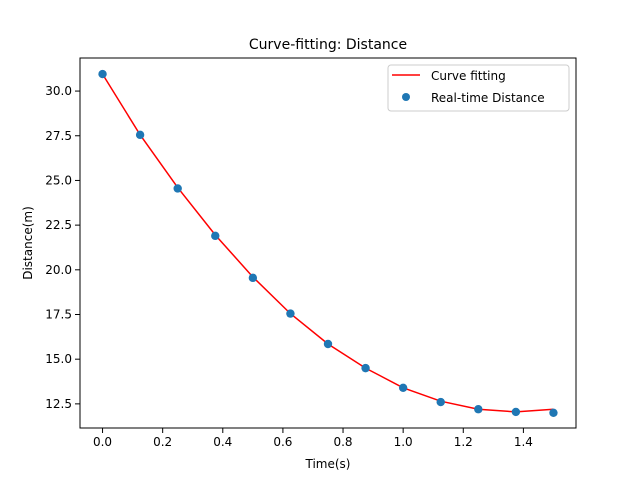  What do you see at coordinates (313, 438) in the screenshot?
I see `x-axis: 0.0 0.2 0.4 0.6 0.8 1.0 1.2 1.4` at bounding box center [313, 438].